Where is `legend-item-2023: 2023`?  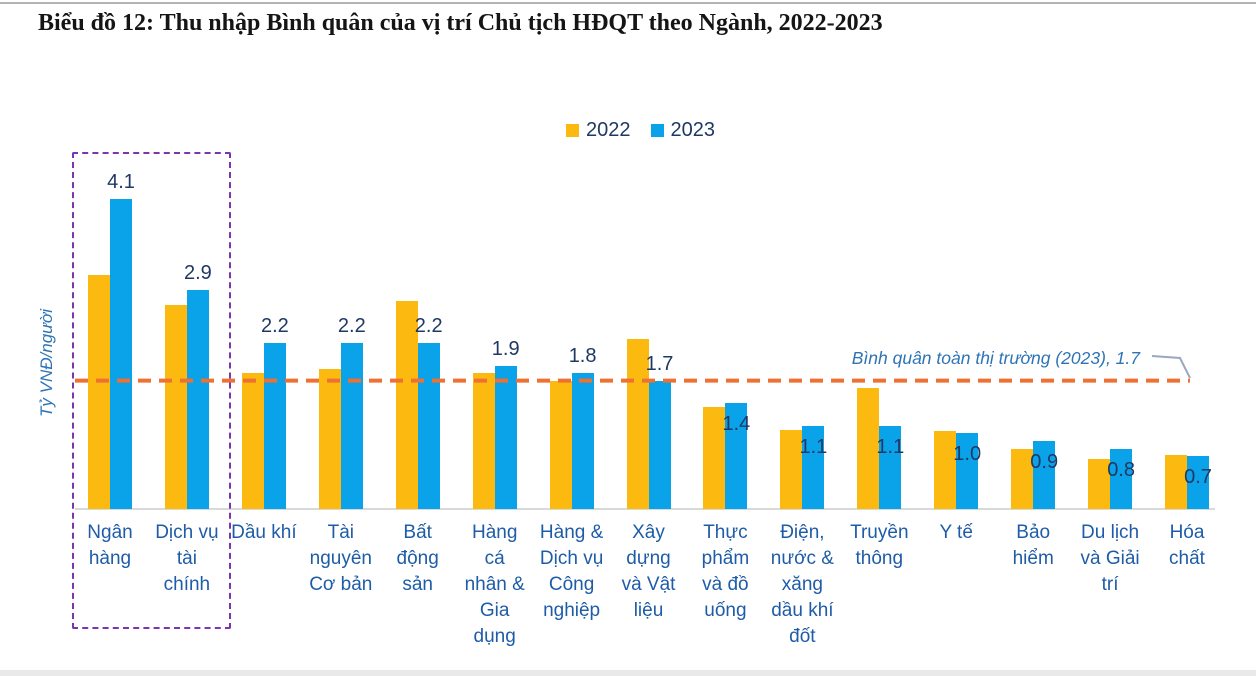 legend-item-2023: 2023 is located at coordinates (683, 130).